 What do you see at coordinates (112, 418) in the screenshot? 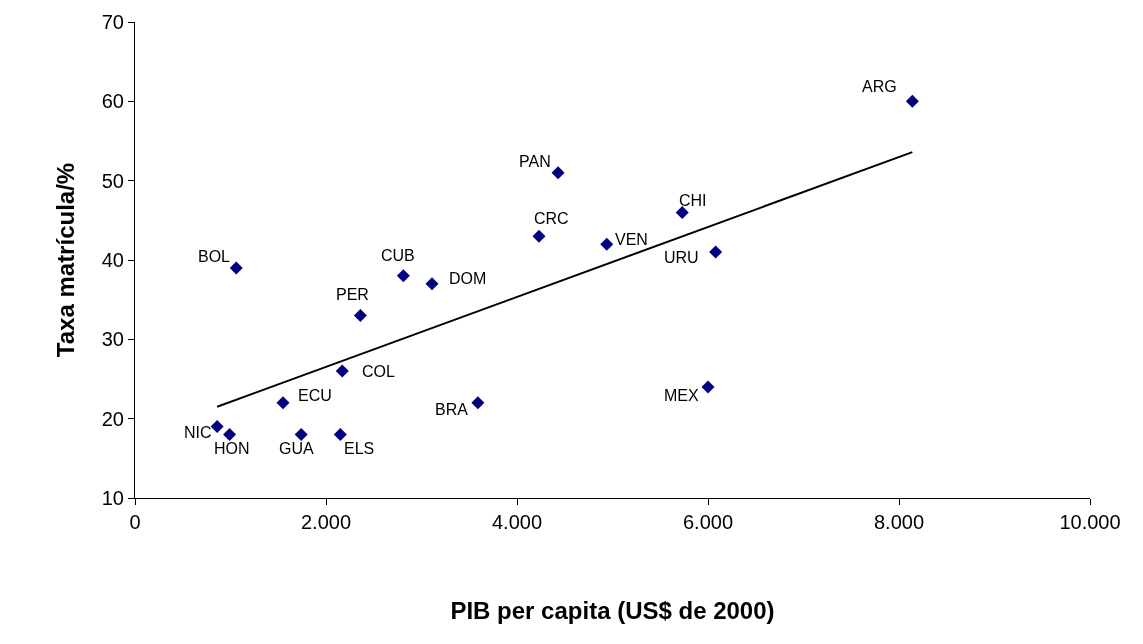
I see `y-tick-label: 20` at bounding box center [112, 418].